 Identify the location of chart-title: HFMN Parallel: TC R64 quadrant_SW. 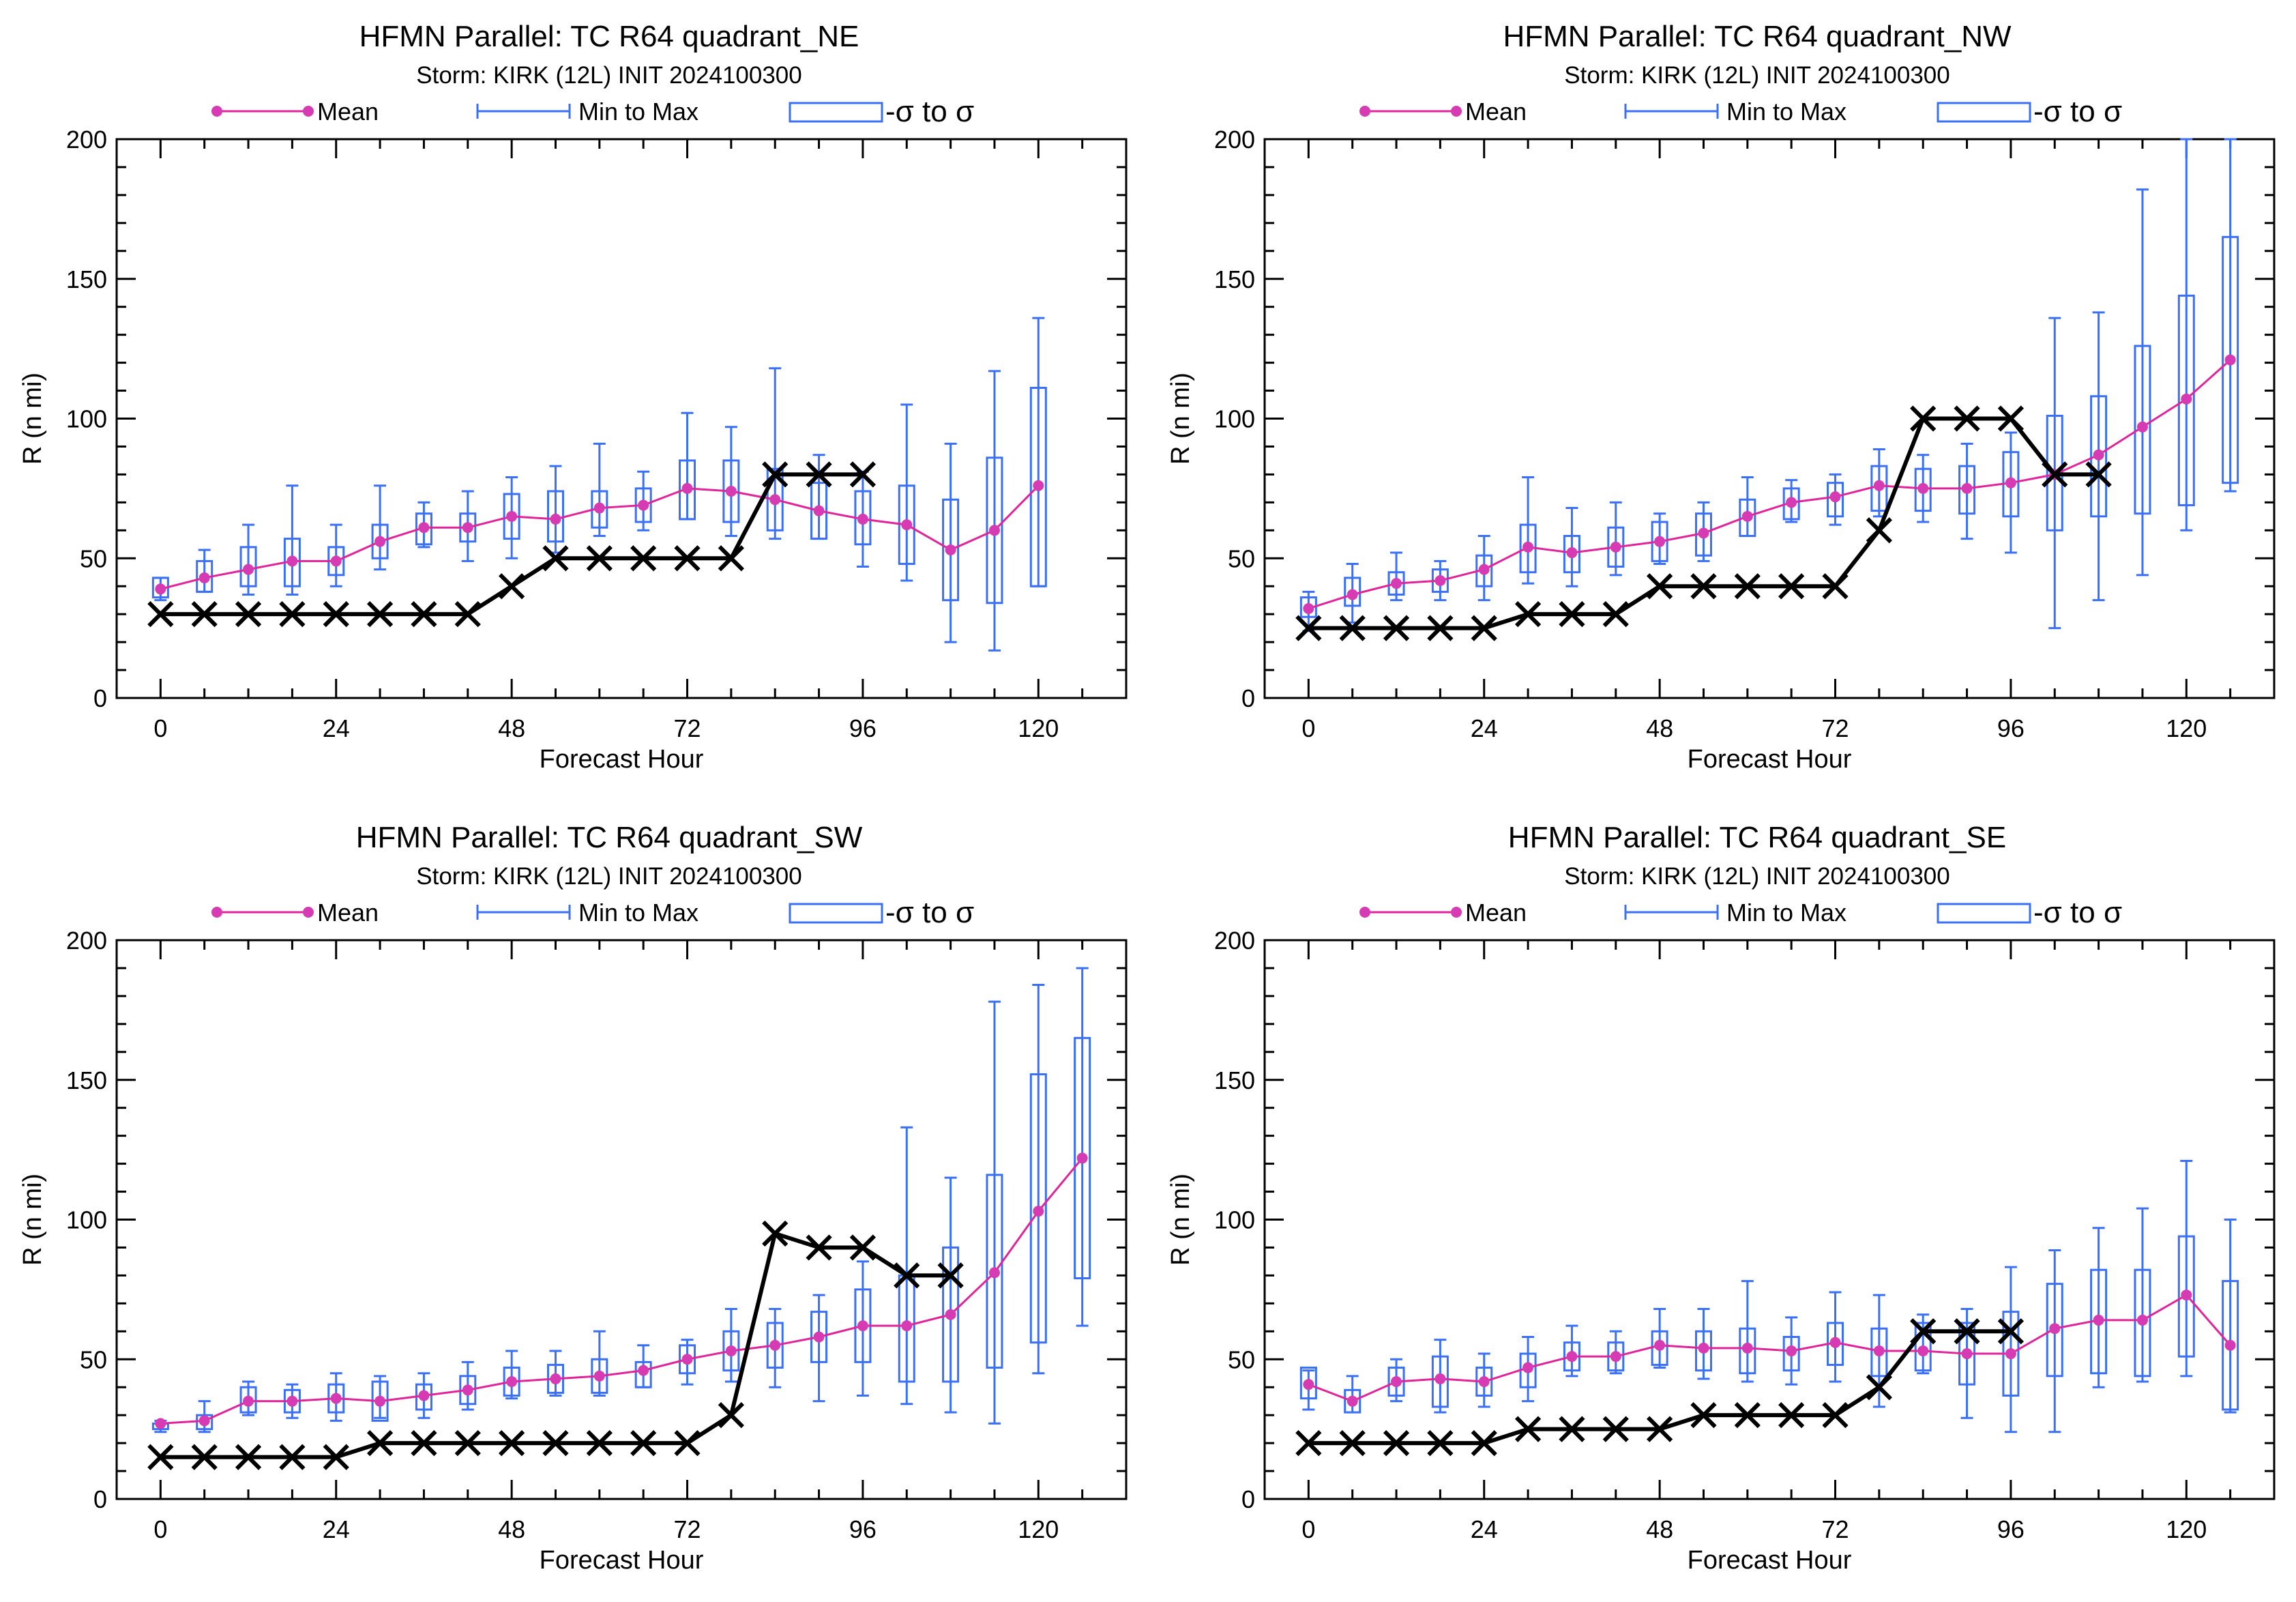
(609, 837).